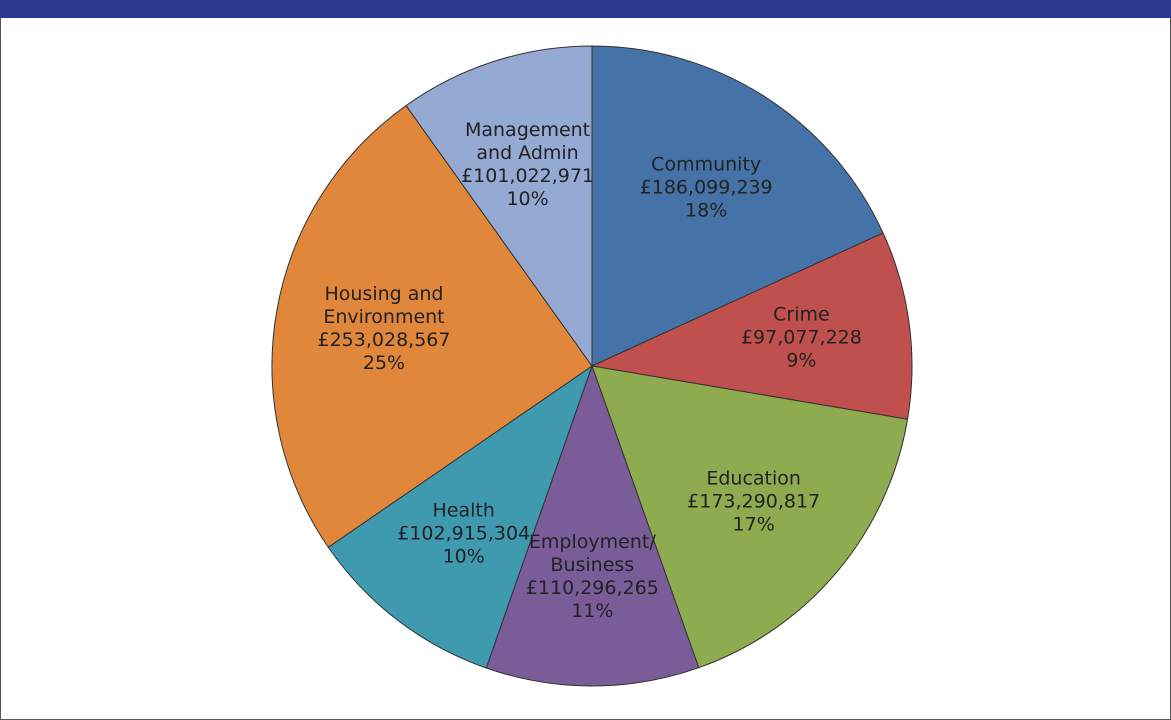 The width and height of the screenshot is (1171, 720). What do you see at coordinates (384, 340) in the screenshot?
I see `value-label: £253,028,567` at bounding box center [384, 340].